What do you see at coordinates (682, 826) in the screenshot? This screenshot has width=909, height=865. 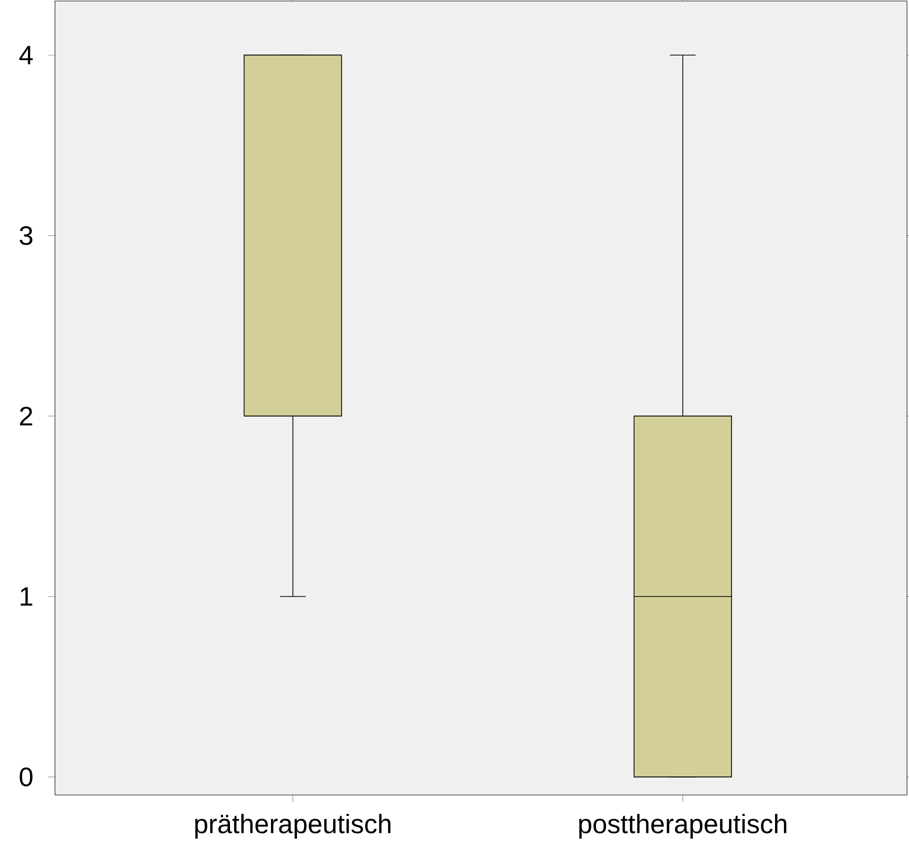 I see `x-tick-label: posttherapeutisch` at bounding box center [682, 826].